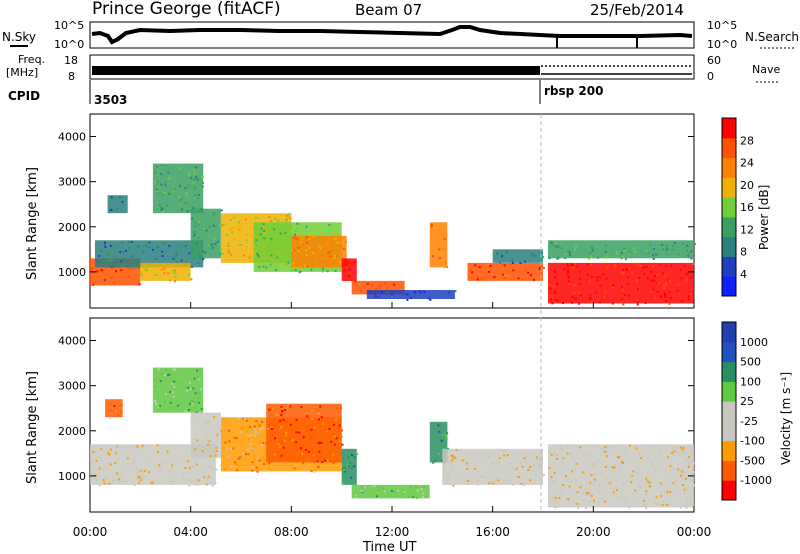 Image resolution: width=800 pixels, height=554 pixels. Describe the element at coordinates (392, 35) in the screenshot. I see `nsky-panel` at that location.